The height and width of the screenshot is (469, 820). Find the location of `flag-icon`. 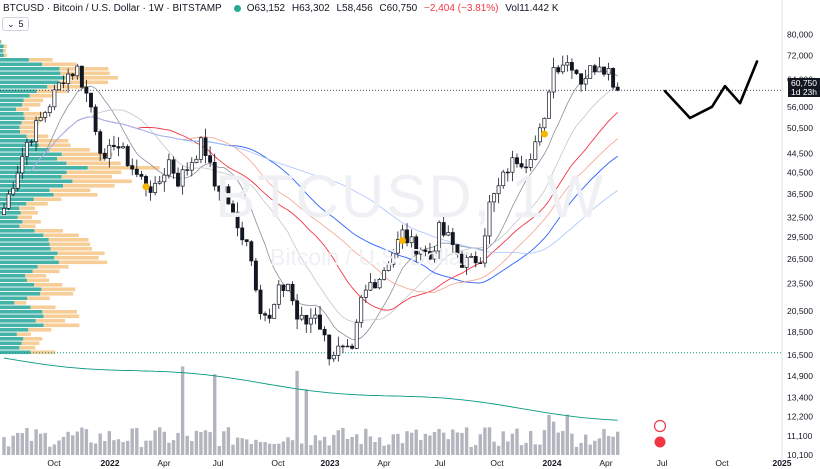

flag-icon is located at coordinates (660, 442).